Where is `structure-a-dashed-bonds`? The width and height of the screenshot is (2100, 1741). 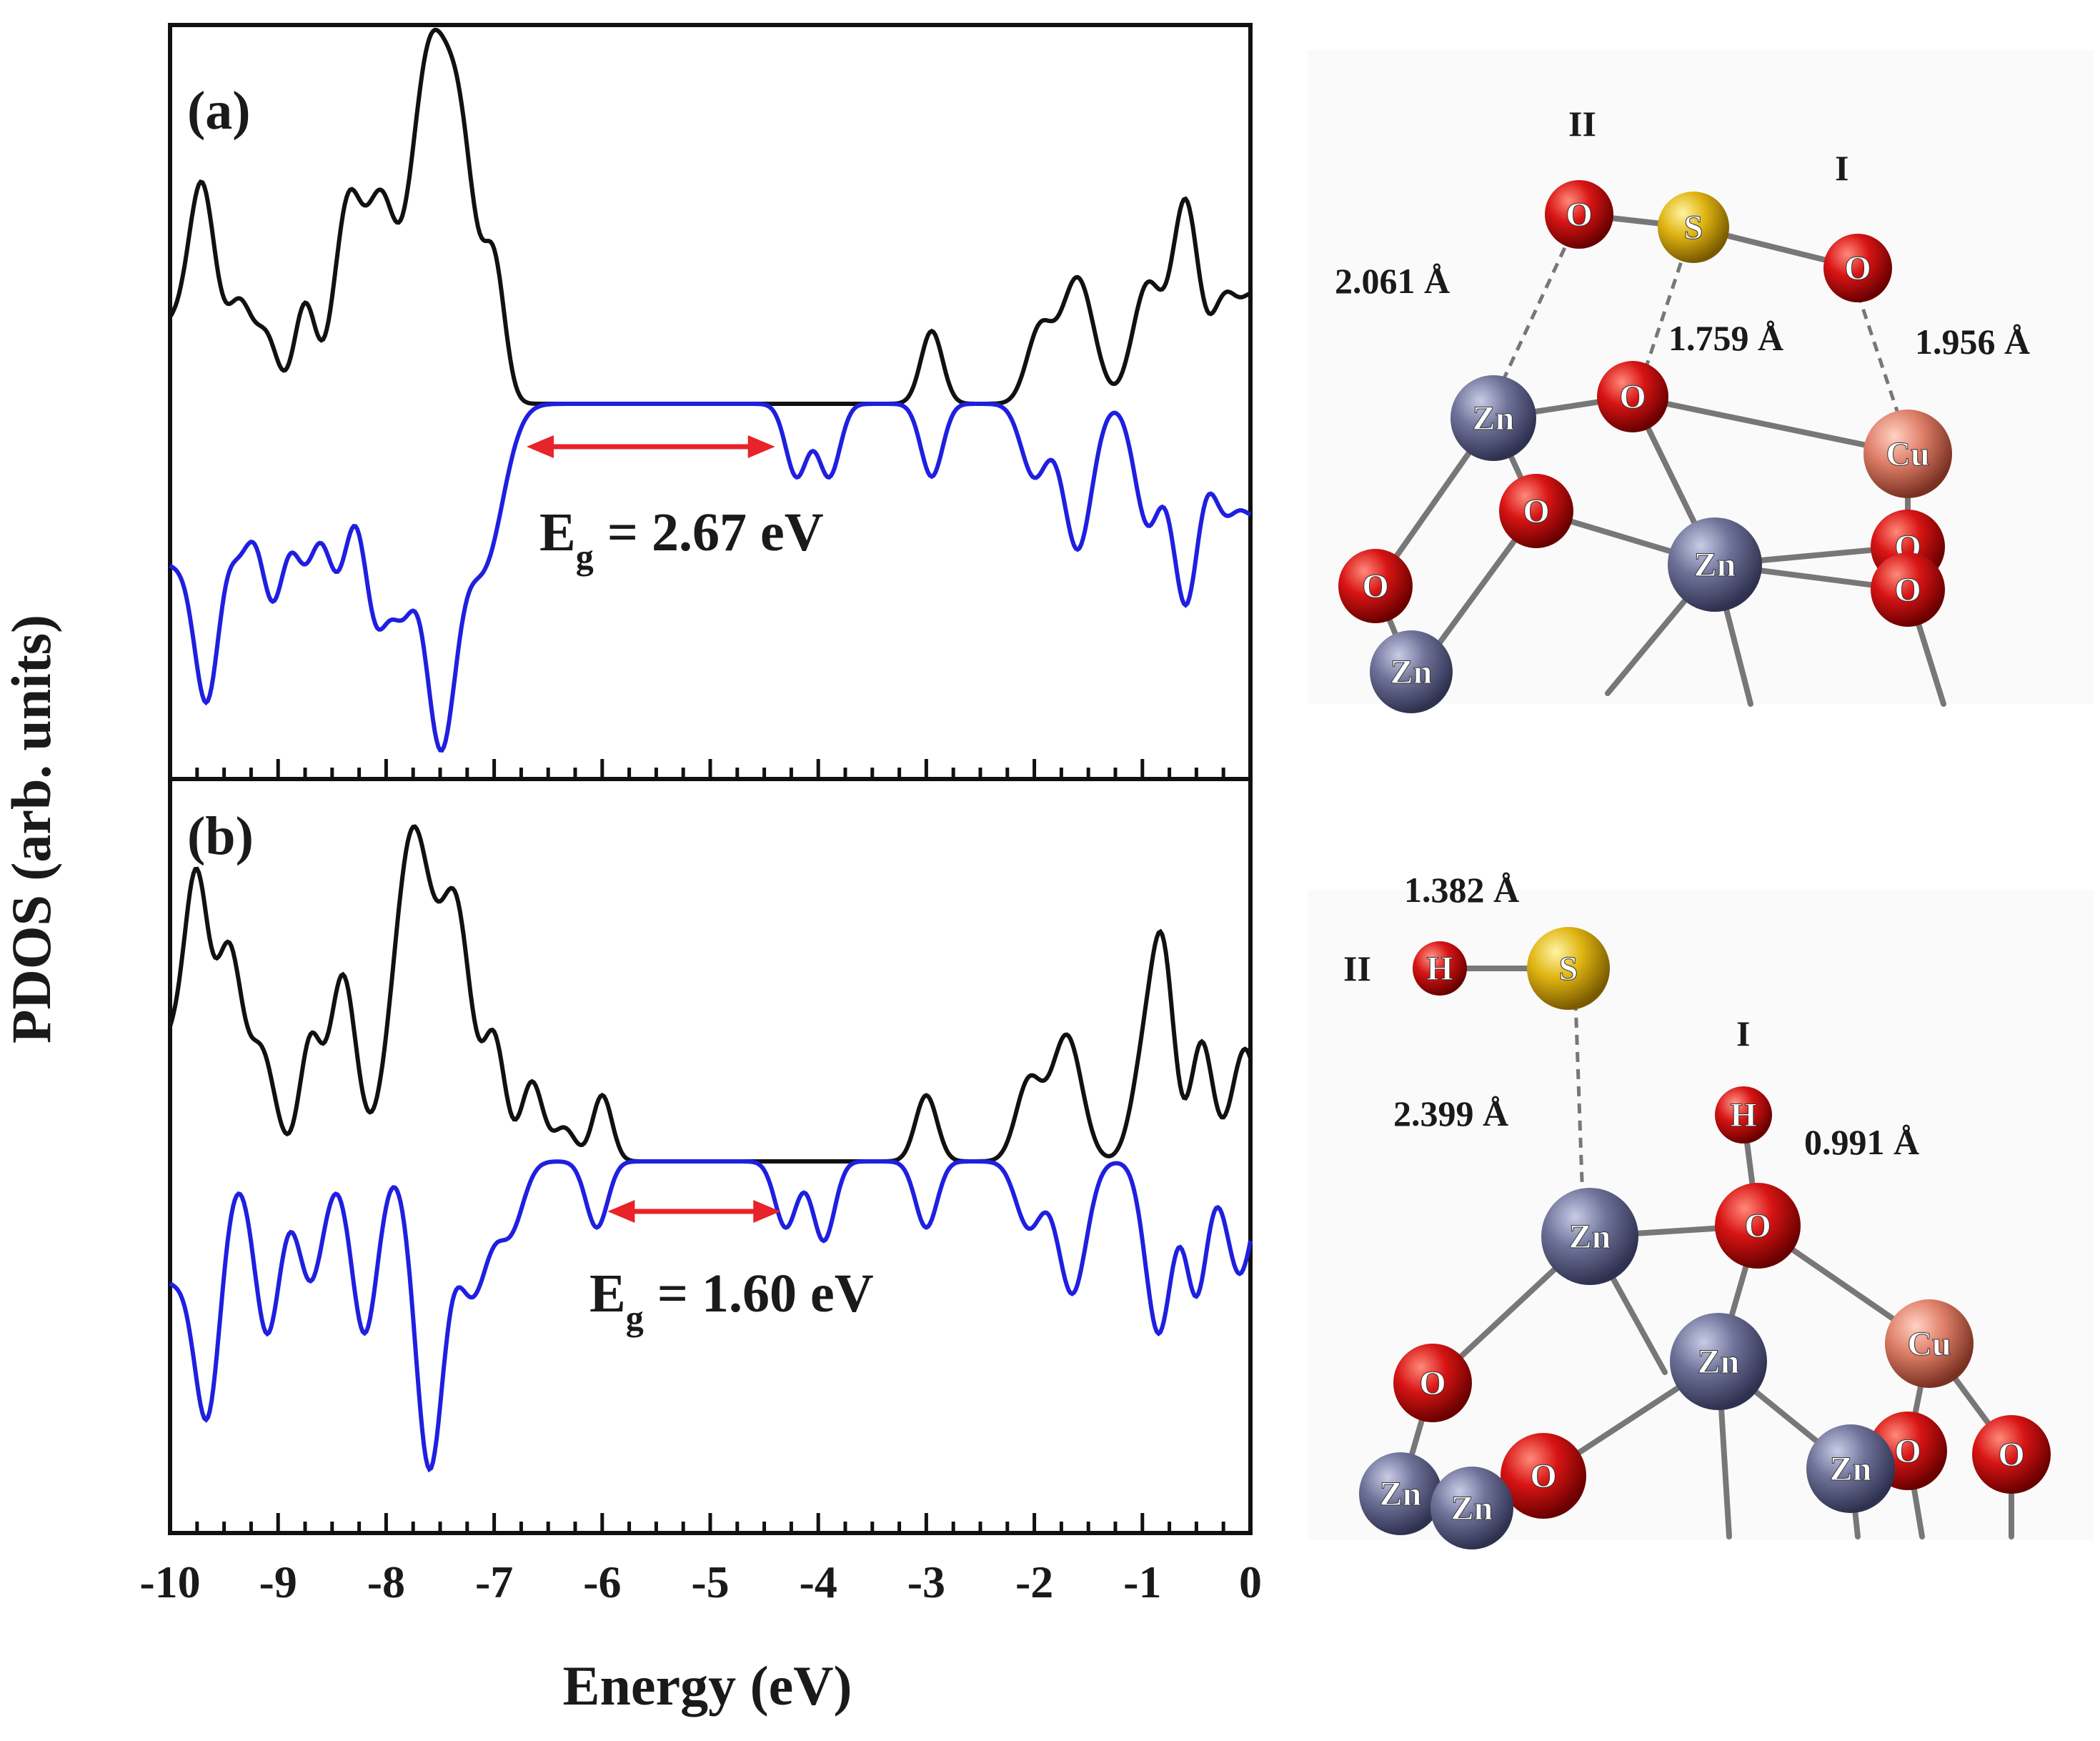 structure-a-dashed-bonds is located at coordinates (1700, 326).